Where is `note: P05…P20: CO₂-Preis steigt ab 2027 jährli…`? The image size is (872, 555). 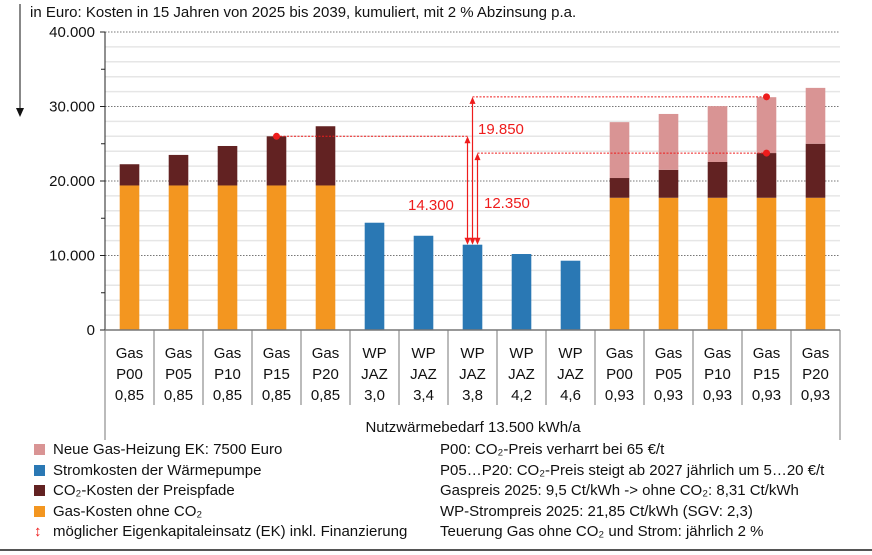
note: P05…P20: CO₂-Preis steigt ab 2027 jährli… is located at coordinates (632, 470).